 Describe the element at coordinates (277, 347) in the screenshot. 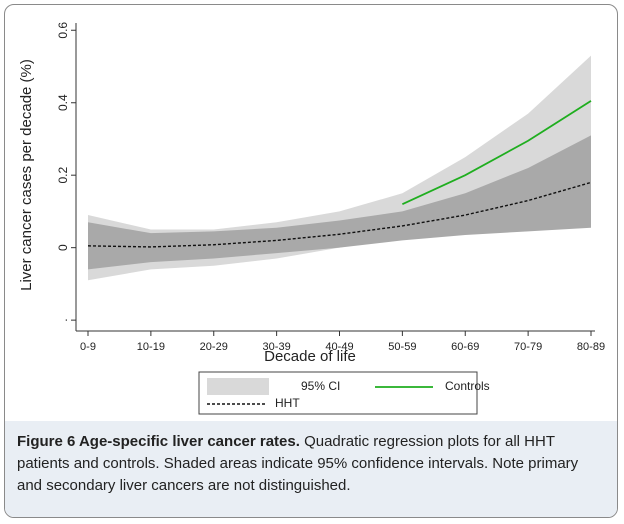

I see `x-tick-label: 30-39` at that location.